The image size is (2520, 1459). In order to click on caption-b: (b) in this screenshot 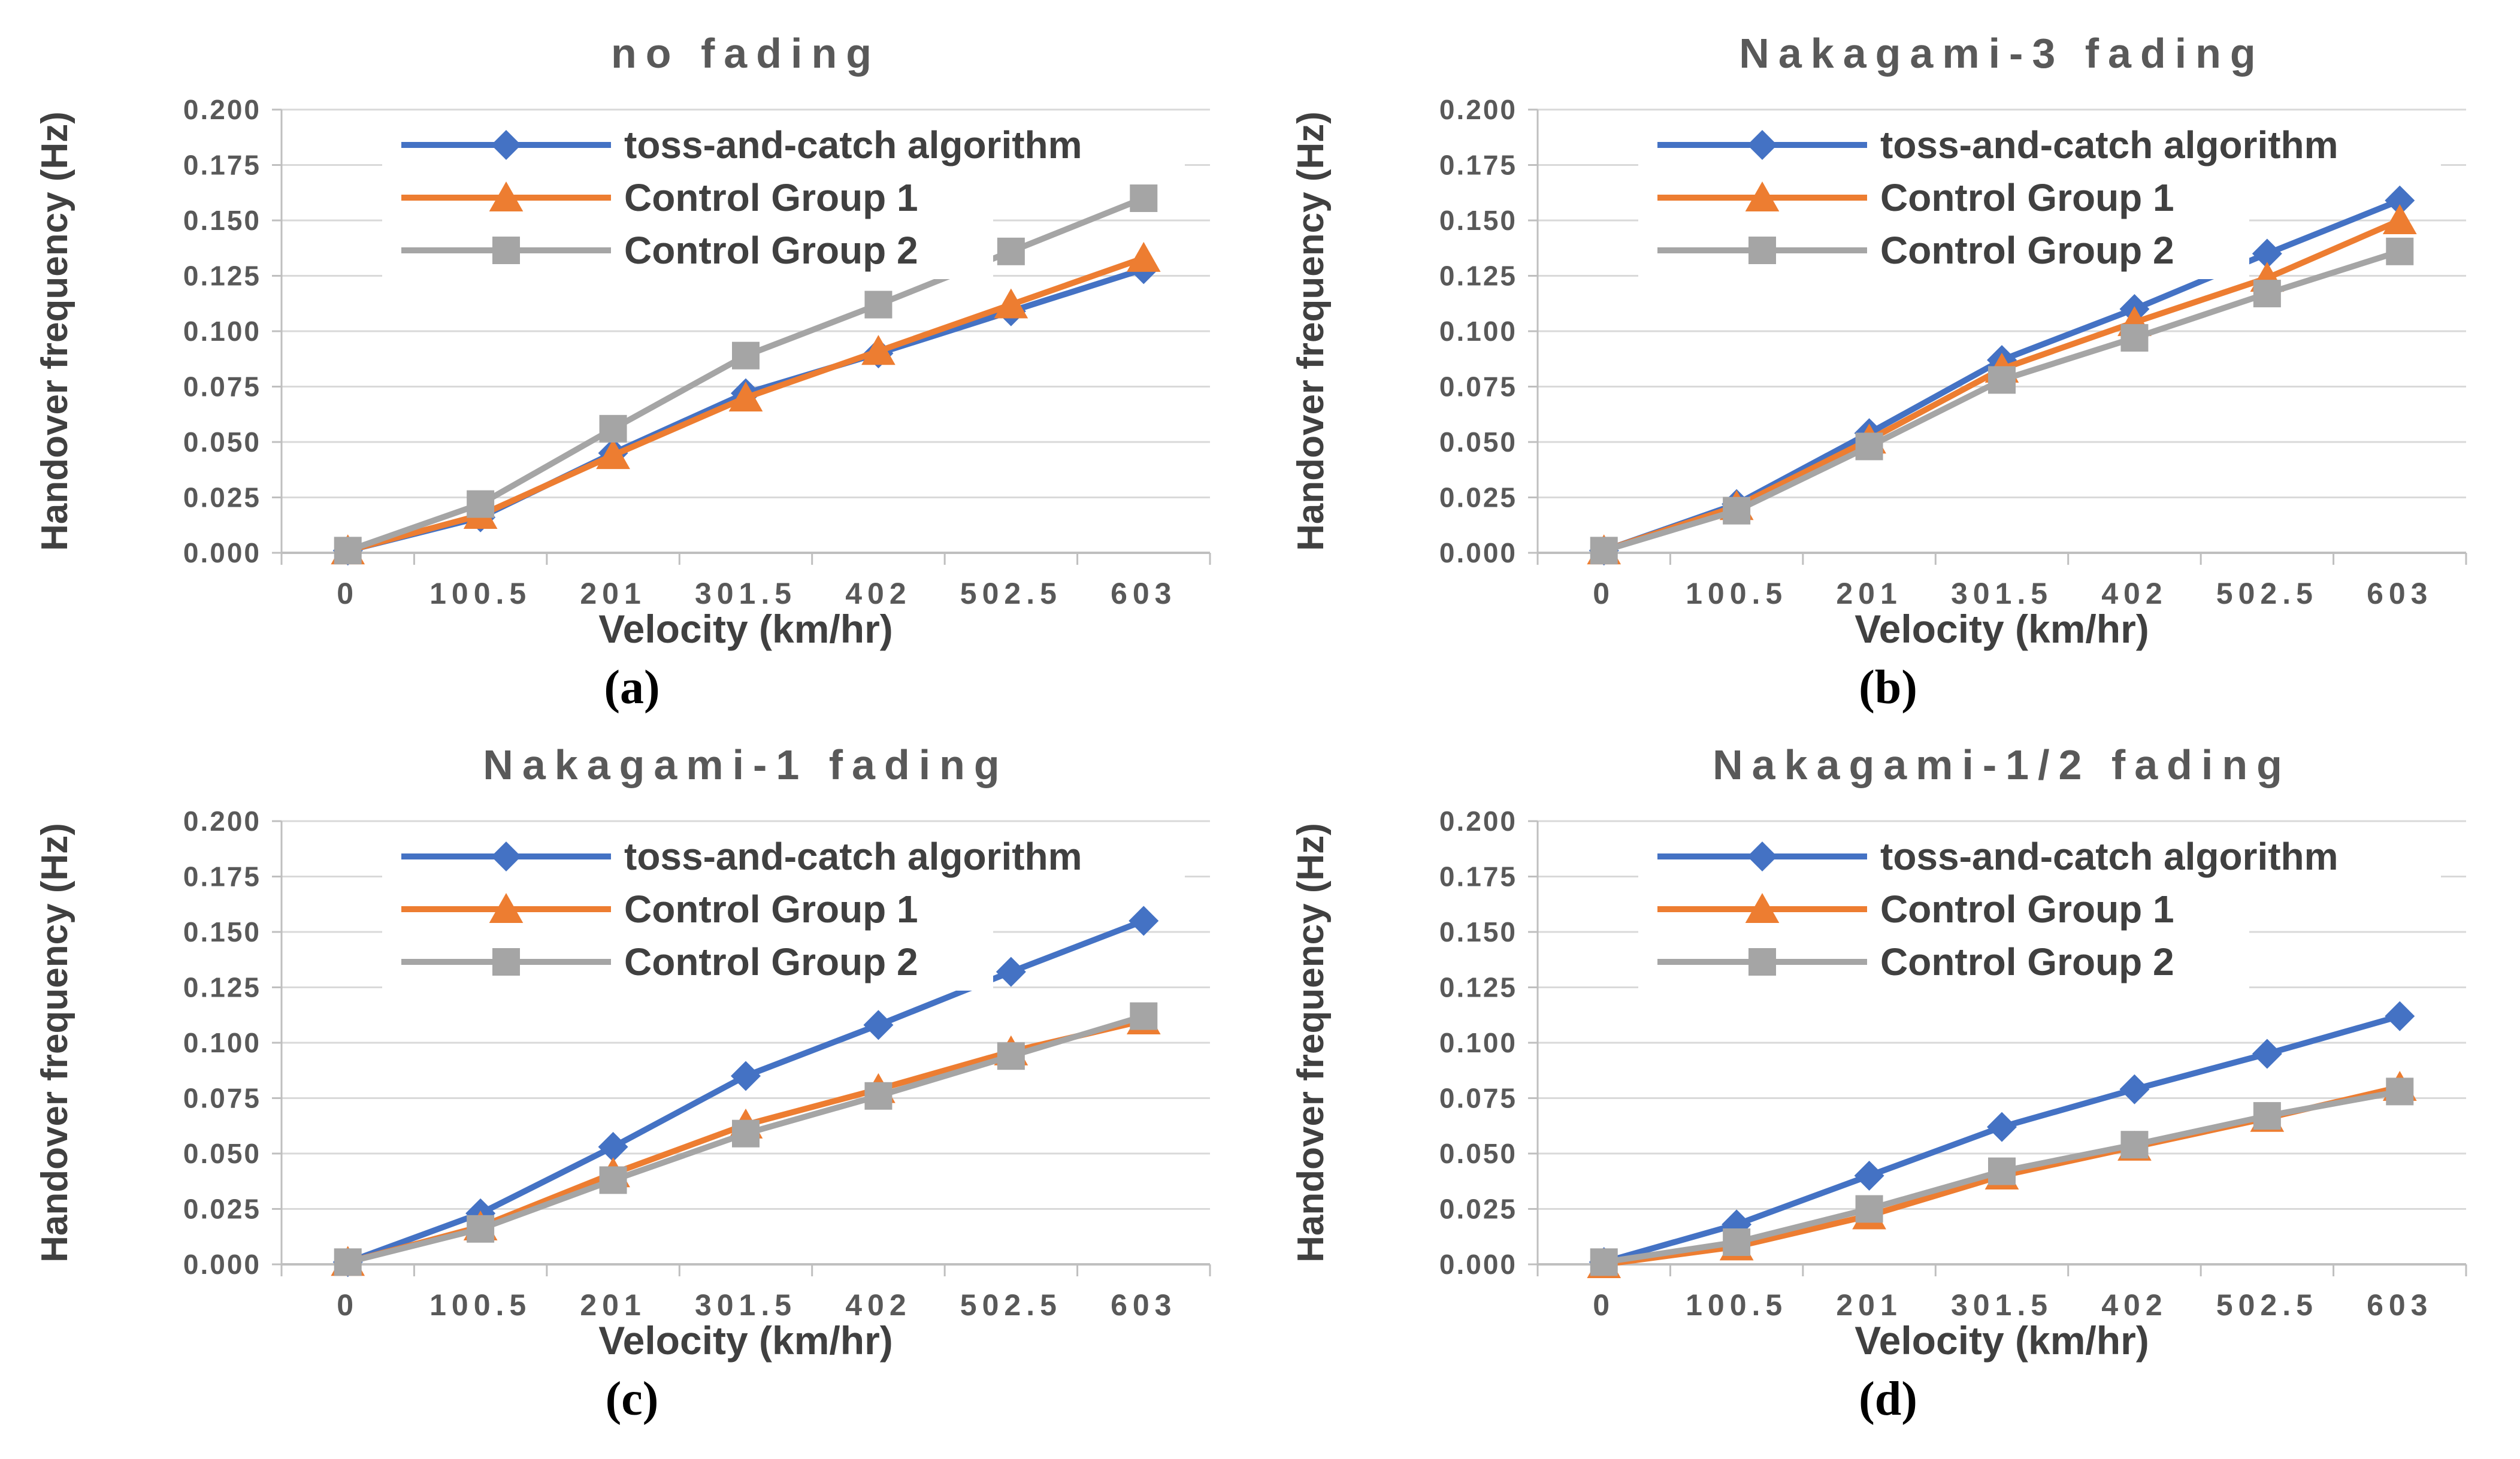, I will do `click(1888, 687)`.